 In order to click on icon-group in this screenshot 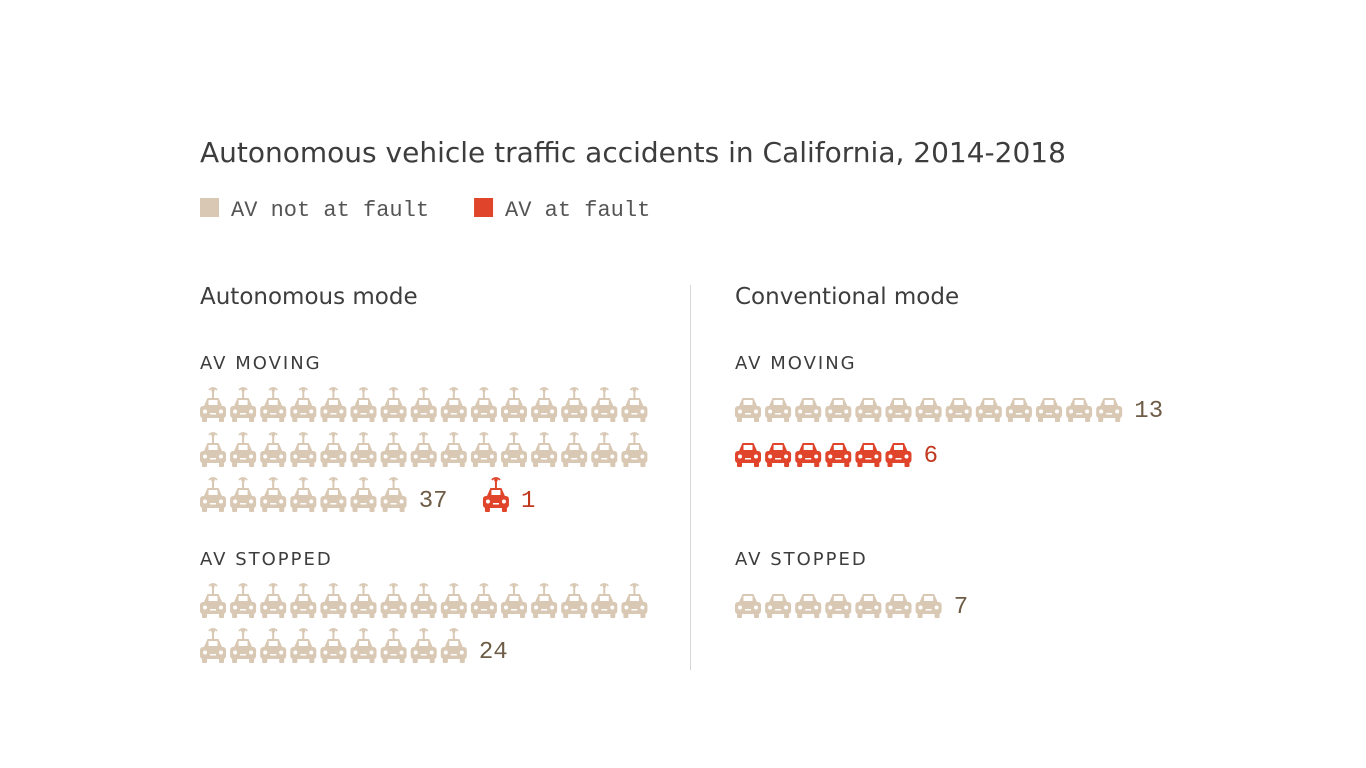, I will do `click(929, 410)`.